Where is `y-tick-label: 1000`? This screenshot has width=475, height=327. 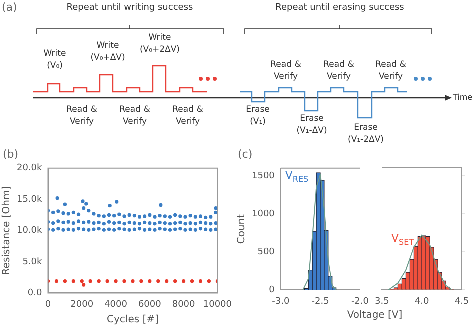 y-tick-label: 1000 is located at coordinates (264, 214).